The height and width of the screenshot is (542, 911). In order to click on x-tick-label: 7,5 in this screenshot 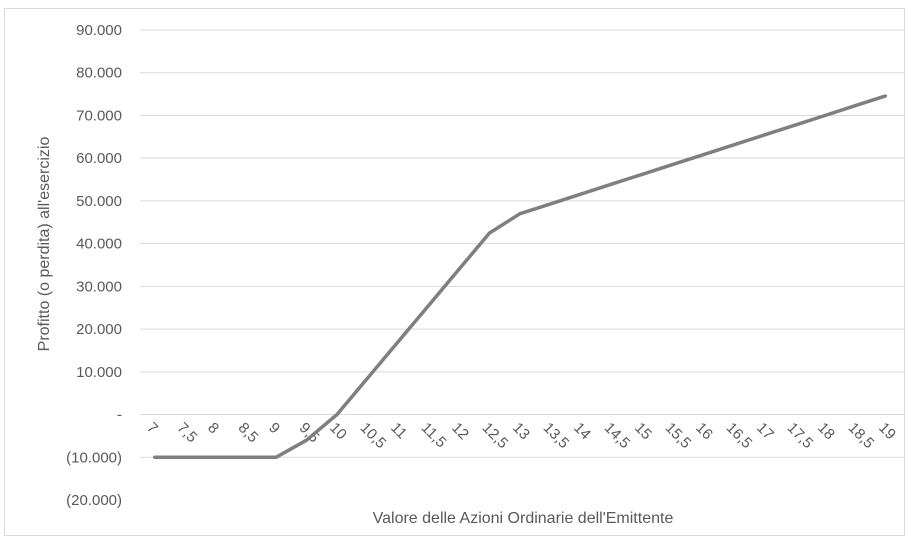, I will do `click(187, 432)`.